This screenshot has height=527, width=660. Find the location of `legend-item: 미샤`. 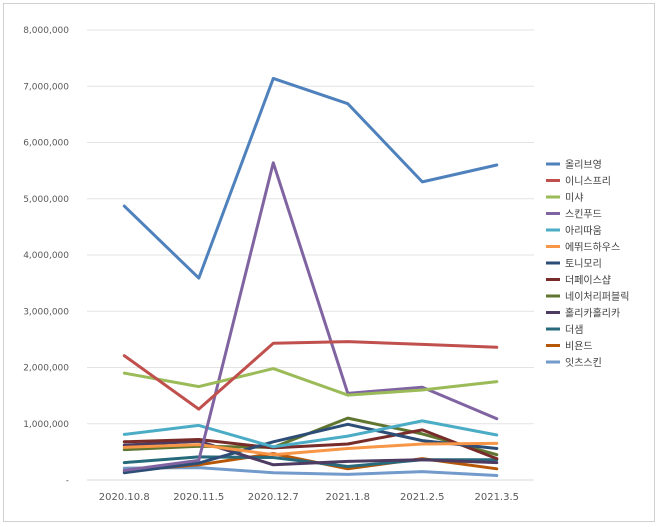

legend-item: 미샤 is located at coordinates (564, 198).